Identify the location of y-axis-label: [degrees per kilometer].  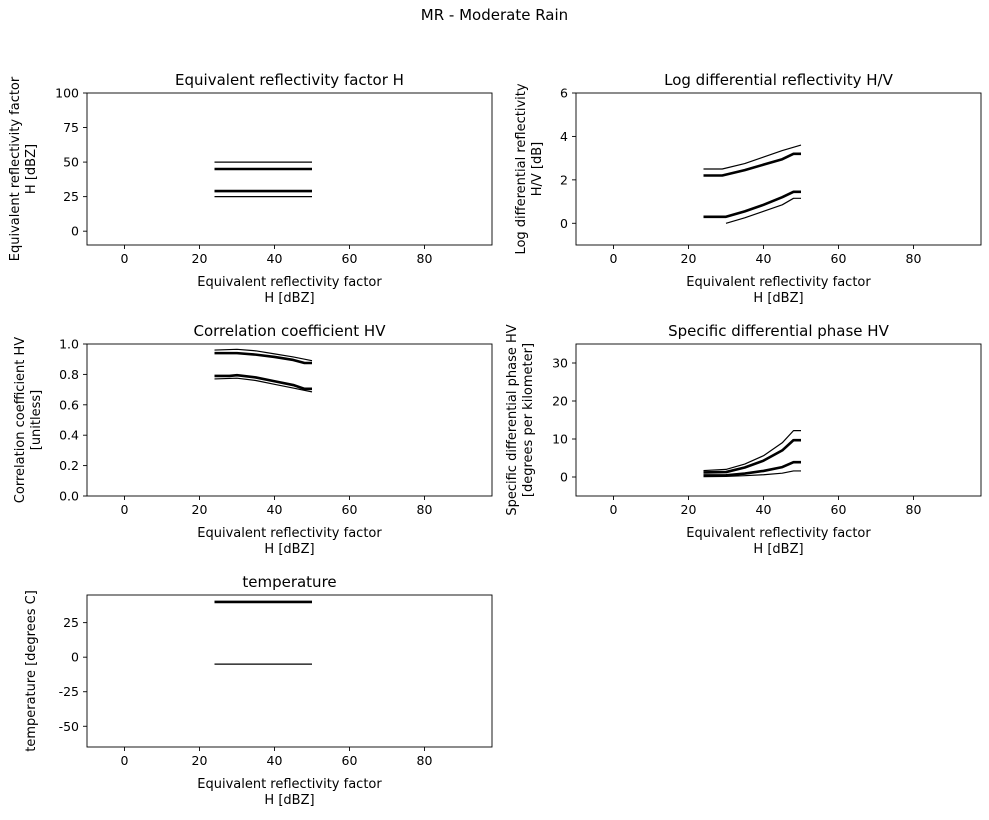
(528, 420).